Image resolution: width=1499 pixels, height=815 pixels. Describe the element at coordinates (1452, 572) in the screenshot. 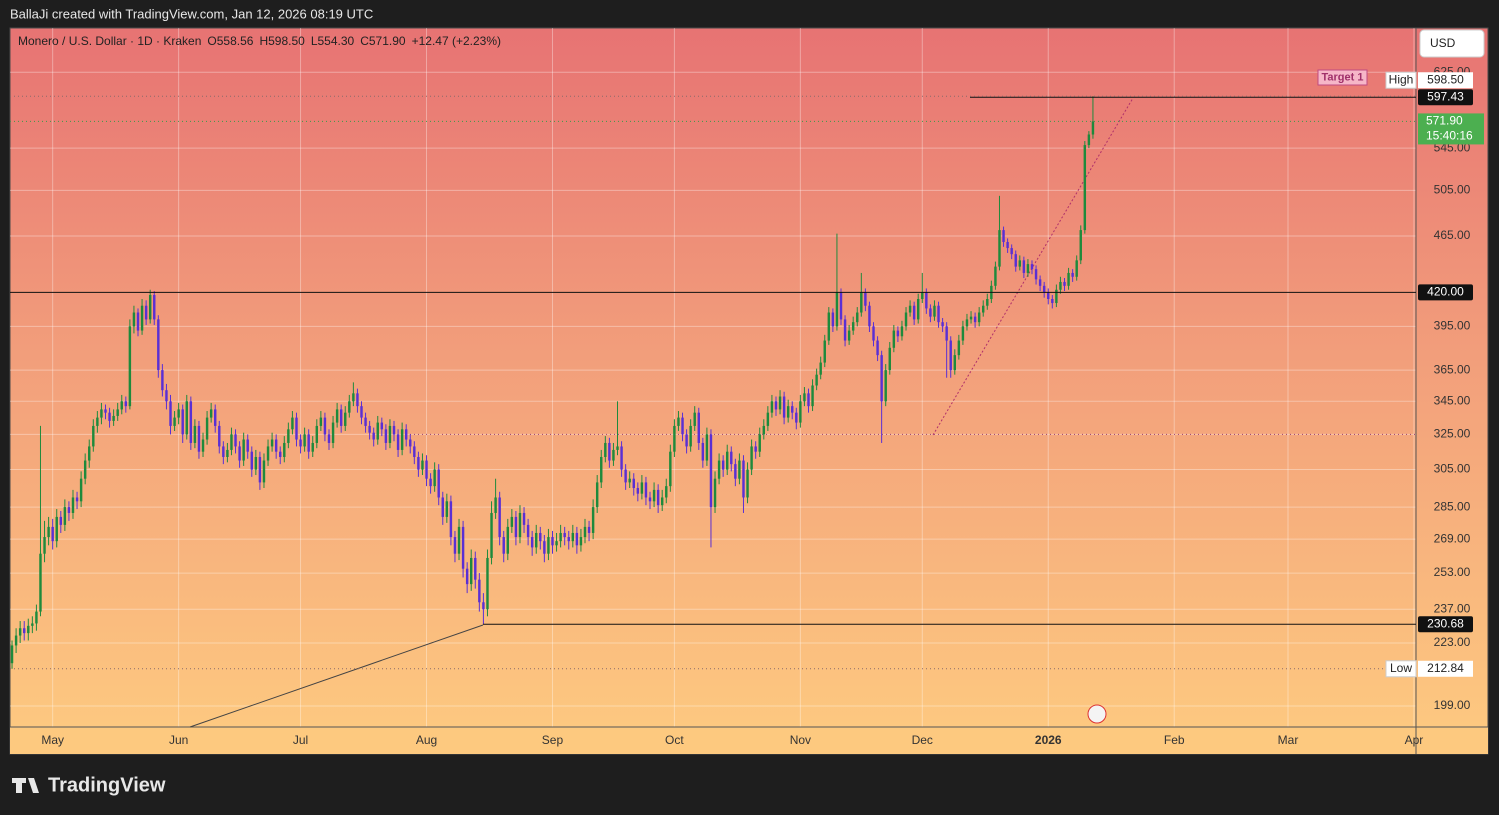

I see `y-tick-label: 253.00` at that location.